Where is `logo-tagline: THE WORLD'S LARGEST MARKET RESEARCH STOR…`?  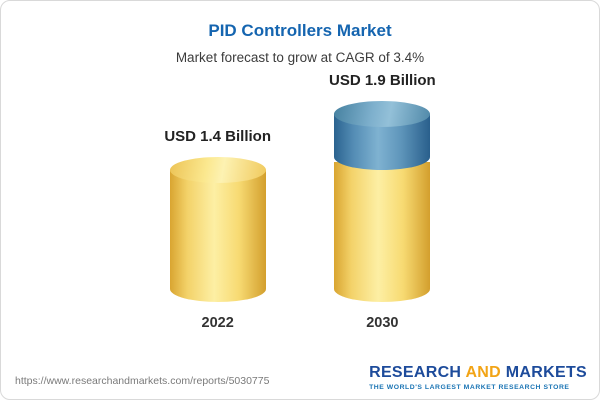 logo-tagline: THE WORLD'S LARGEST MARKET RESEARCH STOR… is located at coordinates (469, 387).